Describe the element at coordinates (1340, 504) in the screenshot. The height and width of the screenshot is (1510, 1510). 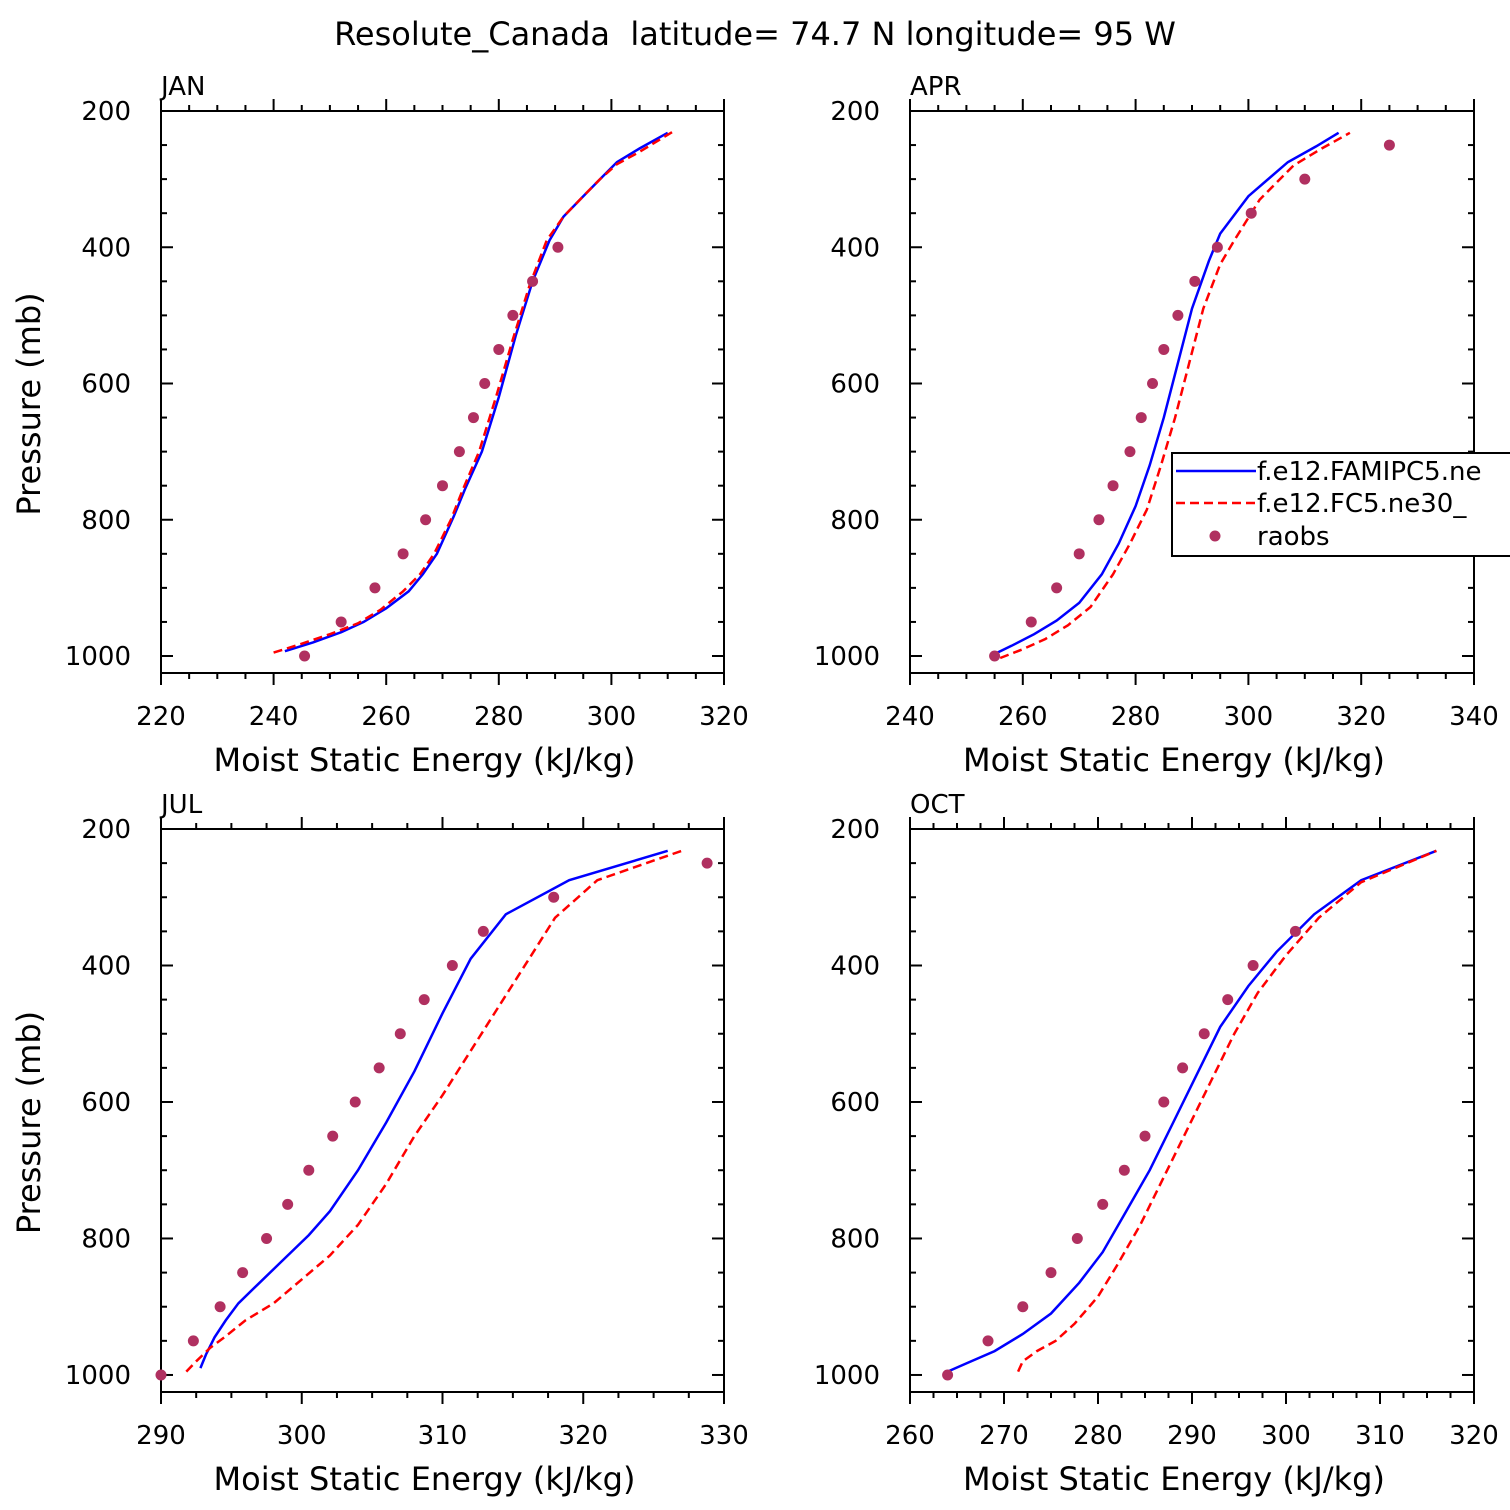
I see `legend: f.e12.FAMIPC5.nef.e12.FC5.ne30_raobs` at that location.